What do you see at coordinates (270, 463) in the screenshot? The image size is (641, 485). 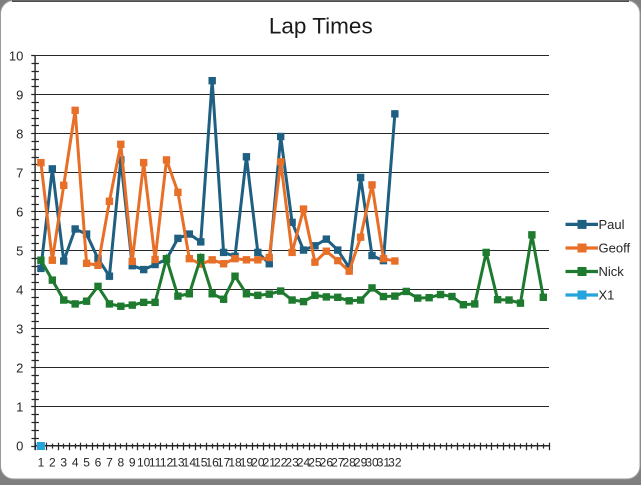 I see `svg-text: 21` at bounding box center [270, 463].